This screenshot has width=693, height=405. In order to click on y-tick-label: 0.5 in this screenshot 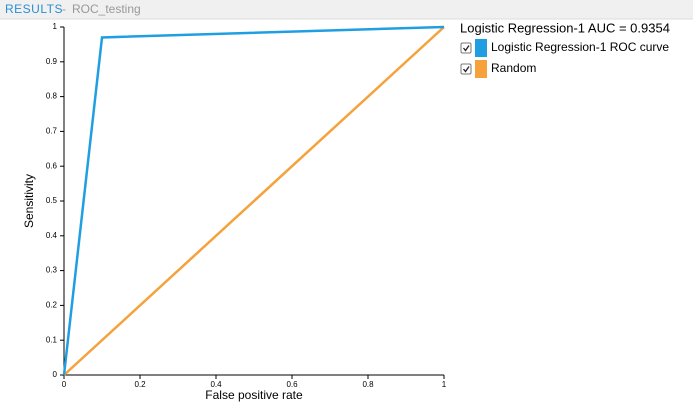, I will do `click(52, 200)`.